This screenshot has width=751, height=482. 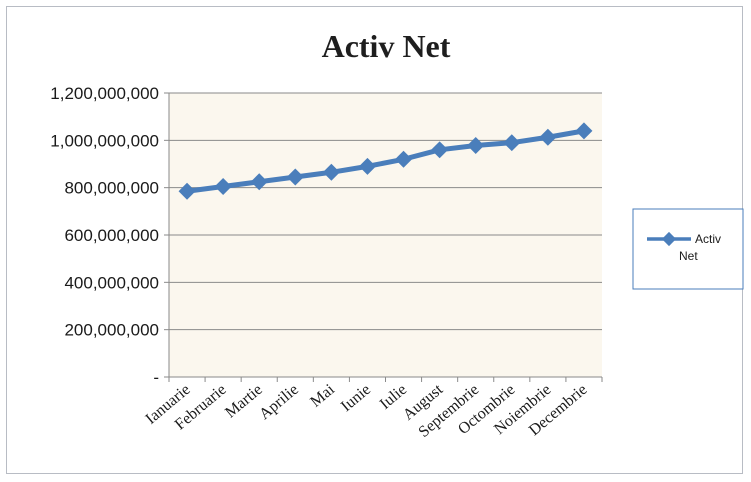 I want to click on legend-label-line: Net, so click(x=688, y=256).